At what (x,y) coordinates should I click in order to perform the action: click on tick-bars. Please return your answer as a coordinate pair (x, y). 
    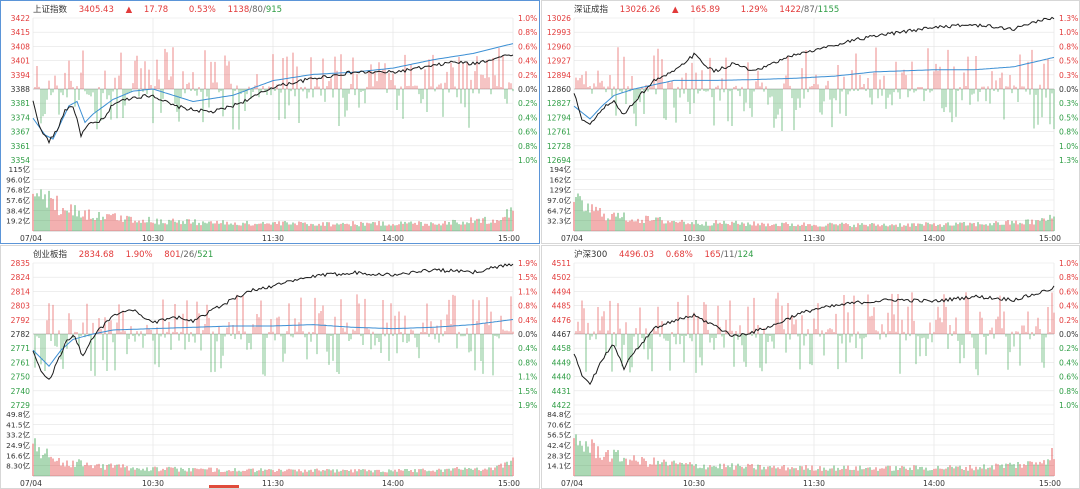
    Looking at the image, I should click on (815, 89).